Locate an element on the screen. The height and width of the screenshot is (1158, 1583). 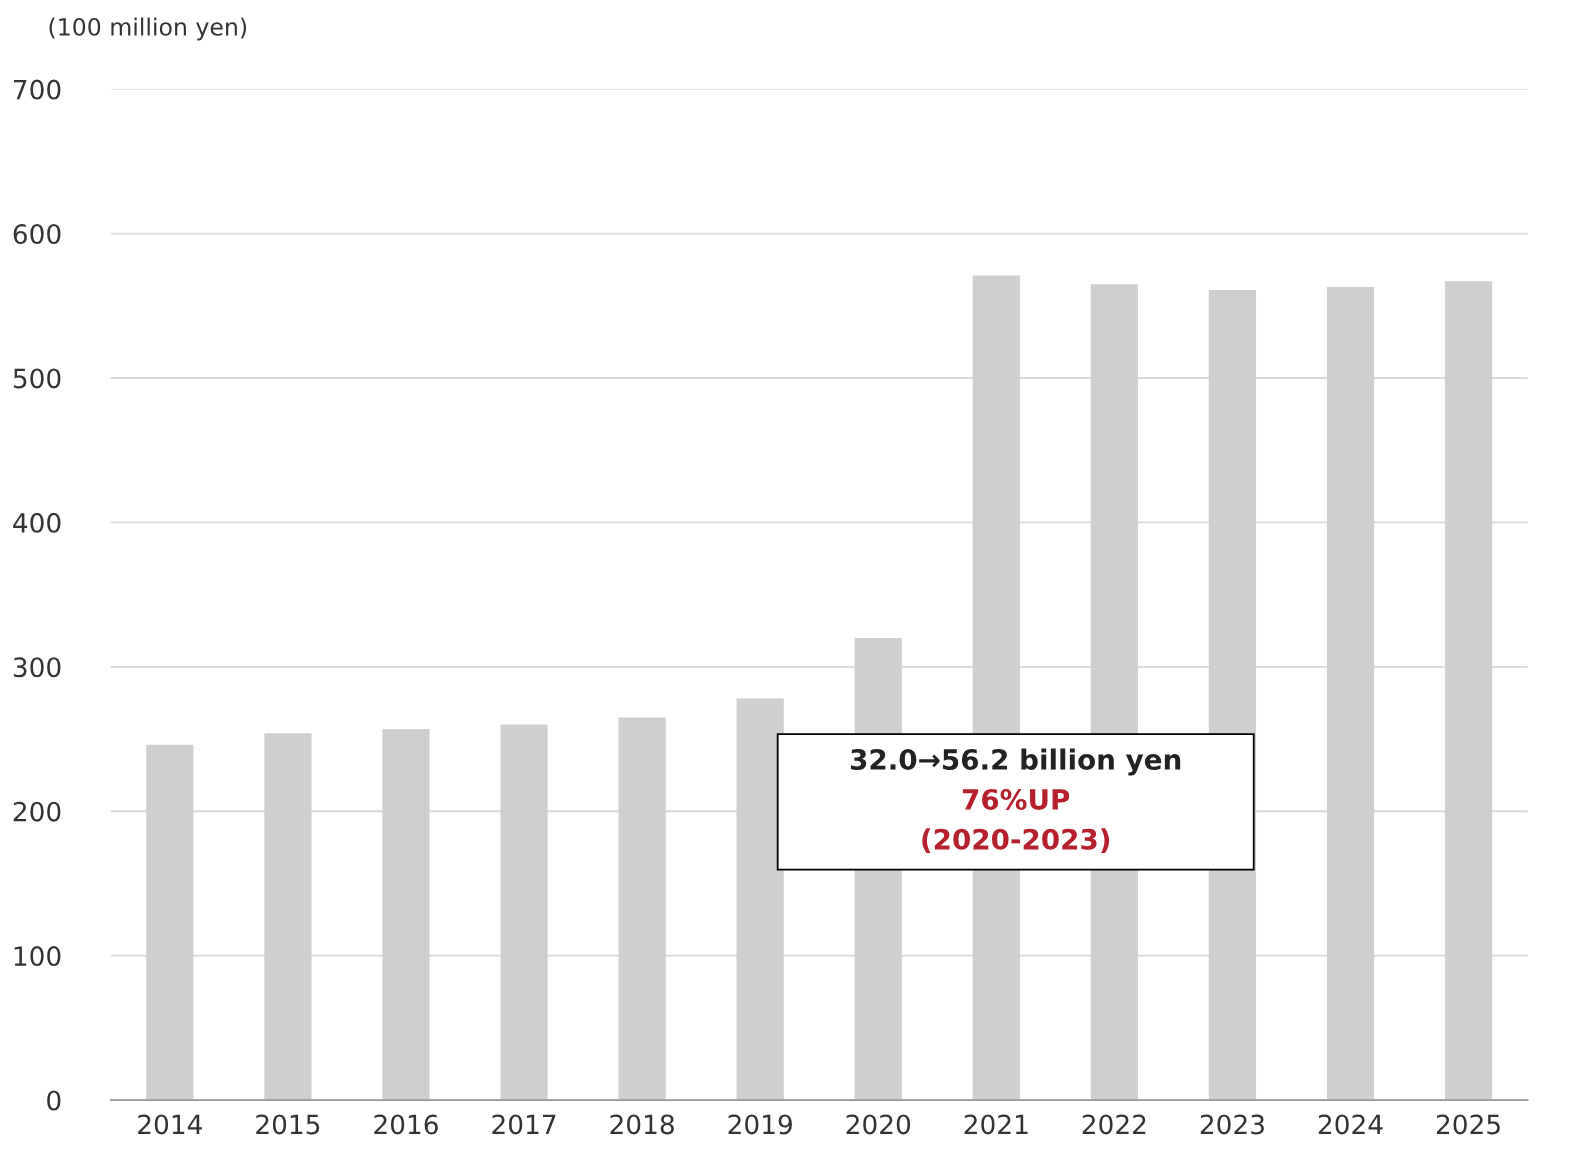
annotation: (2020-2023) is located at coordinates (1016, 841).